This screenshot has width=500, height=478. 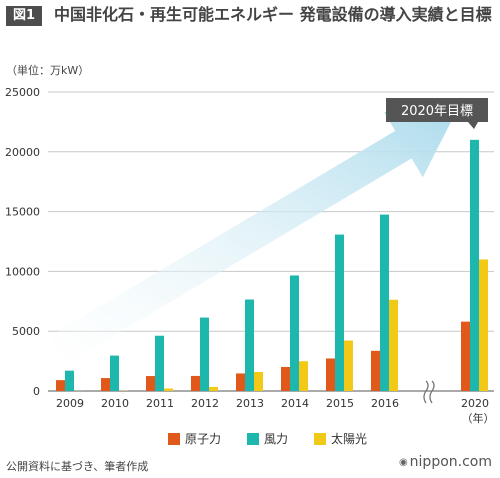 I want to click on x-tick-label-2011: 2011, so click(x=160, y=403).